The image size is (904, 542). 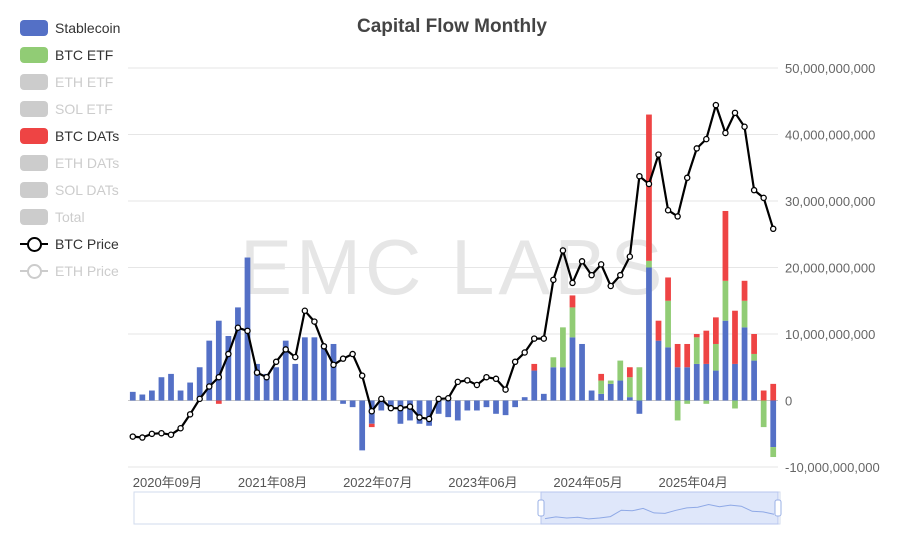 I want to click on zoom-slider-left-handle, so click(x=541, y=508).